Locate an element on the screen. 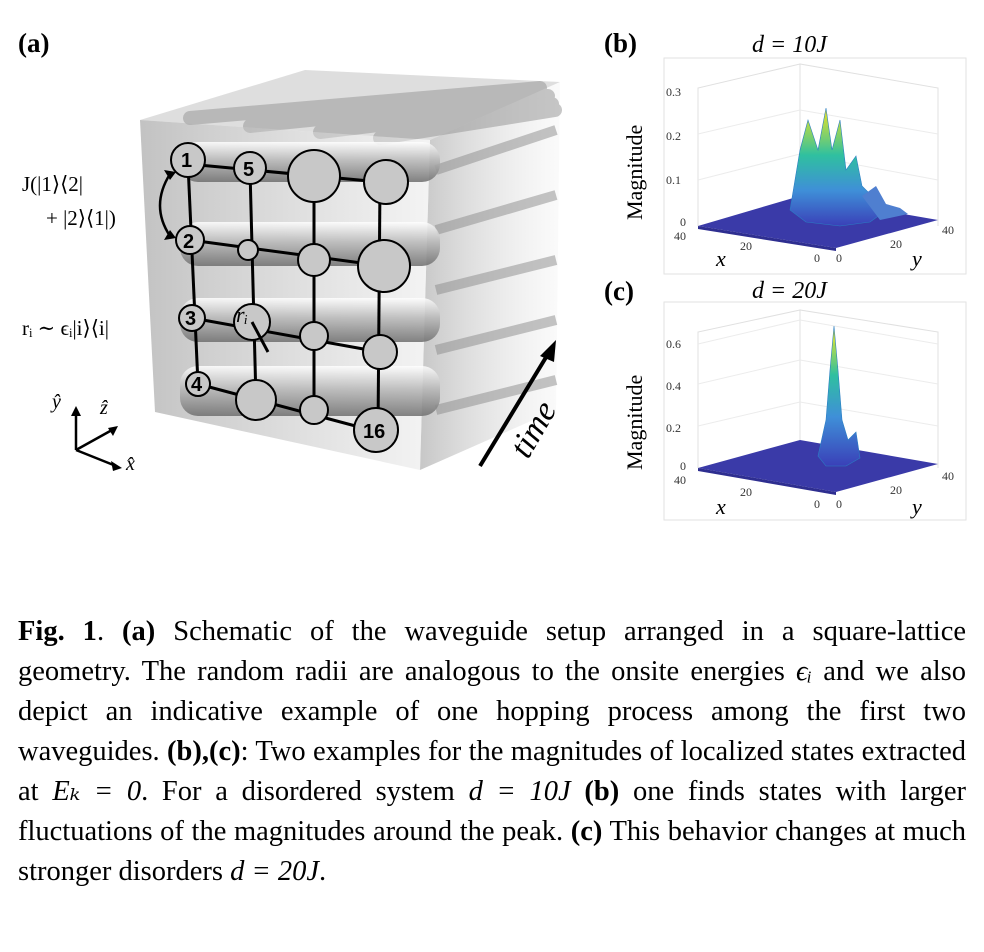  caption-text-bc2: . For a disordered system is located at coordinates (305, 791).